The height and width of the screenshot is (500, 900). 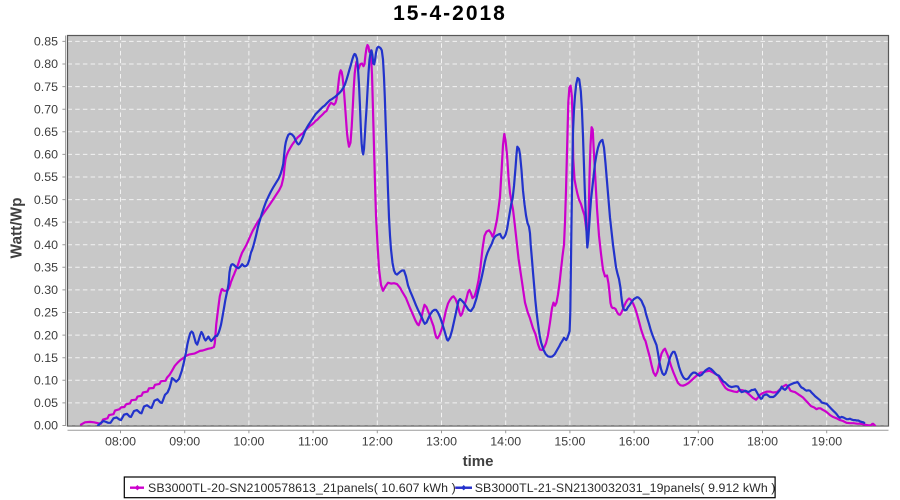 What do you see at coordinates (46, 426) in the screenshot?
I see `svg-text: 0.00` at bounding box center [46, 426].